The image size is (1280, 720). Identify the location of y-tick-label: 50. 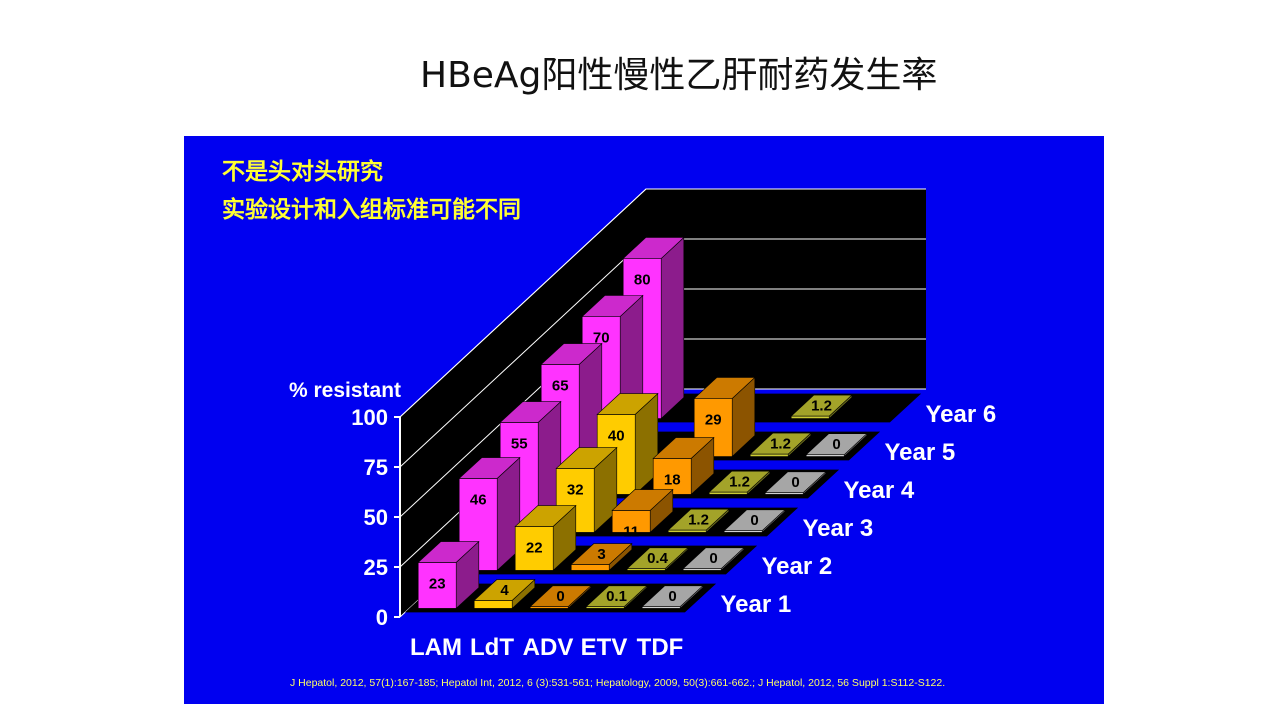
(376, 517).